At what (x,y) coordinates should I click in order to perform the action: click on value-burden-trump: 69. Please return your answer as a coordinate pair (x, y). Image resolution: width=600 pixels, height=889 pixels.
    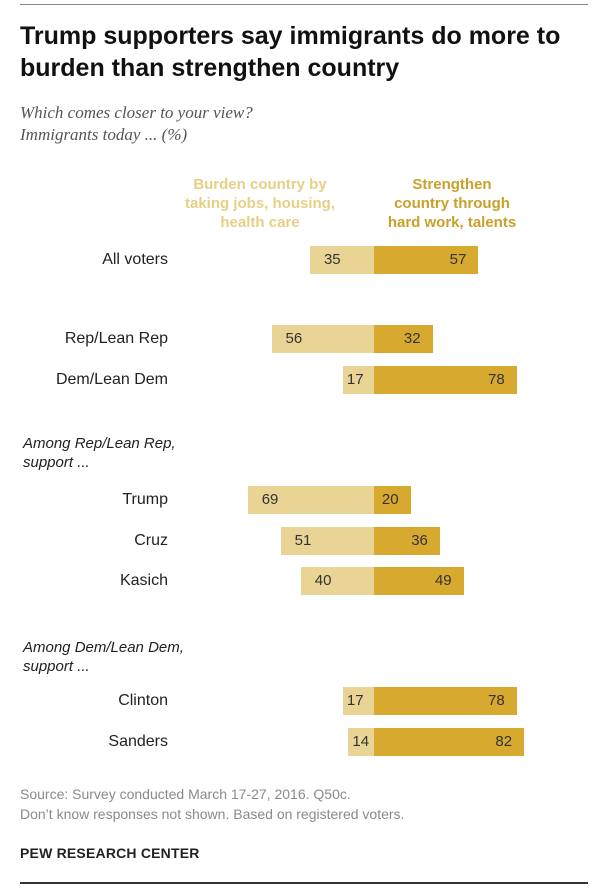
    Looking at the image, I should click on (270, 499).